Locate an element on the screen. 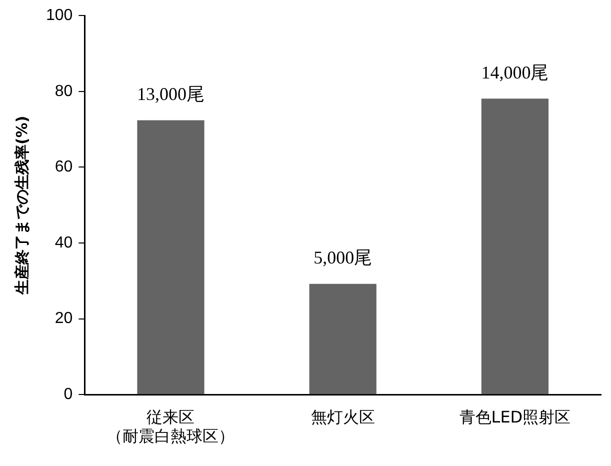 The image size is (611, 466). annotation: 14,000尾 is located at coordinates (515, 72).